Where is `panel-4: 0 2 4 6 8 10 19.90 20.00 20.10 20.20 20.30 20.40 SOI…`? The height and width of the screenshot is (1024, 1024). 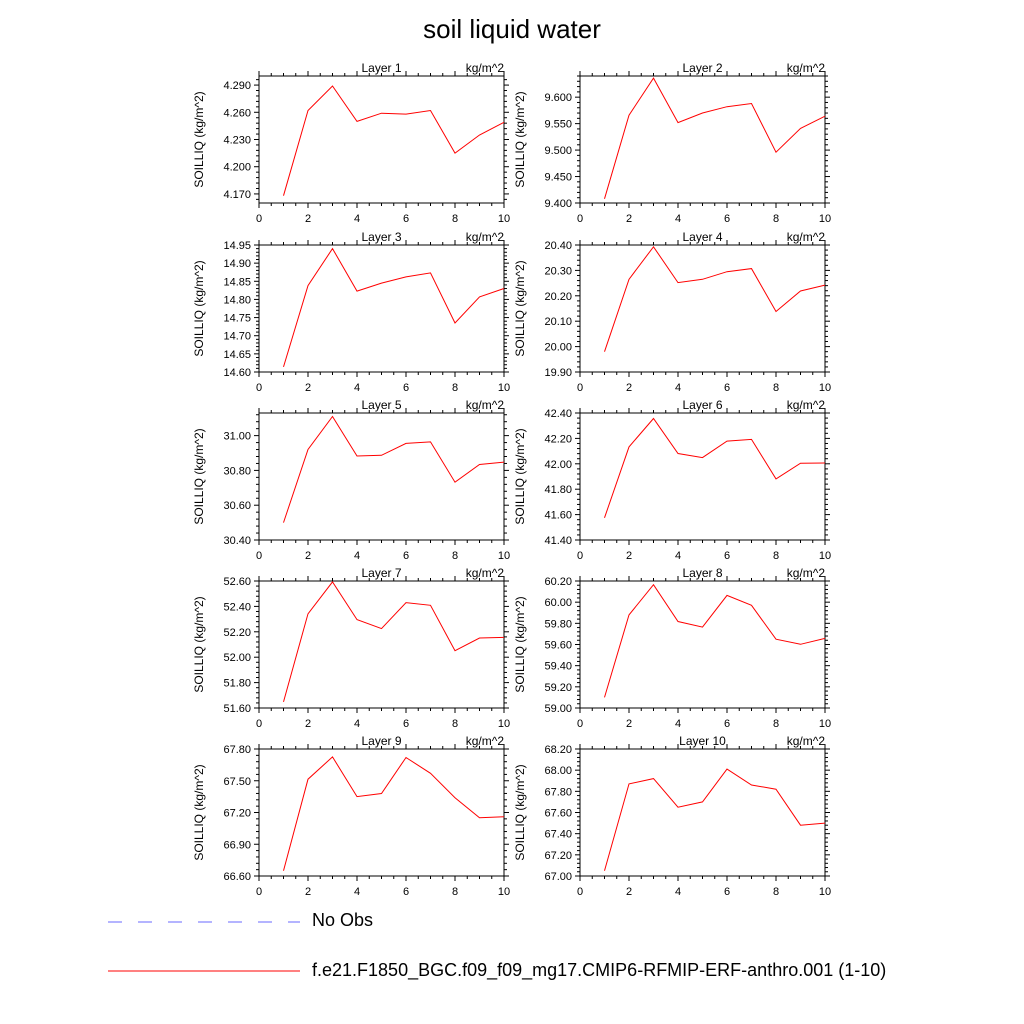
panel-4: 0 2 4 6 8 10 19.90 20.00 20.10 20.20 20.30 20.40 SOI… is located at coordinates (672, 312).